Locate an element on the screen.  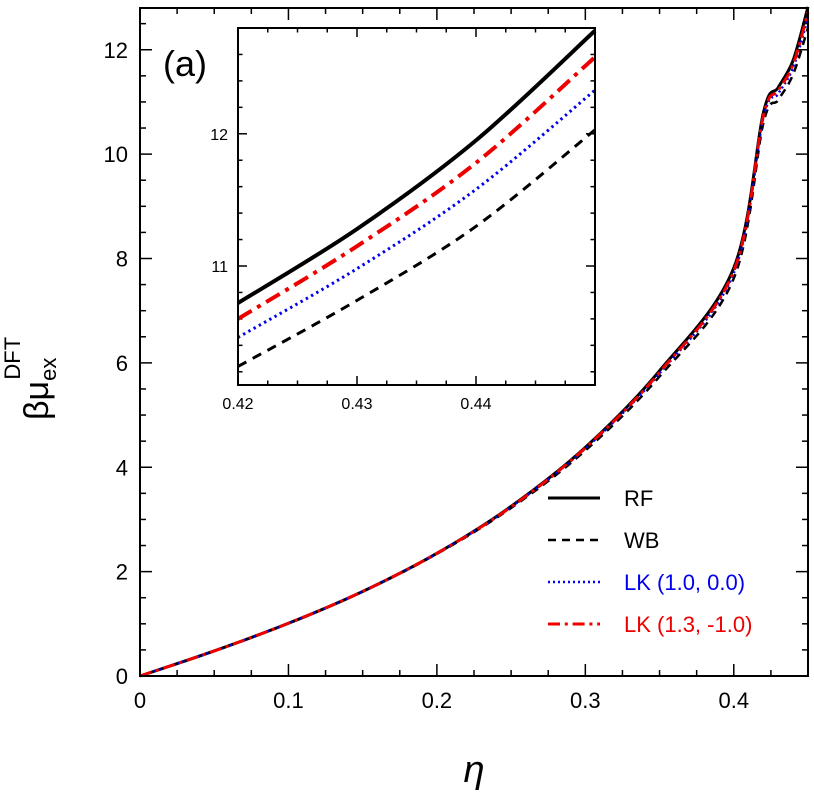
main-y-tick-label: 6 is located at coordinates (122, 363).